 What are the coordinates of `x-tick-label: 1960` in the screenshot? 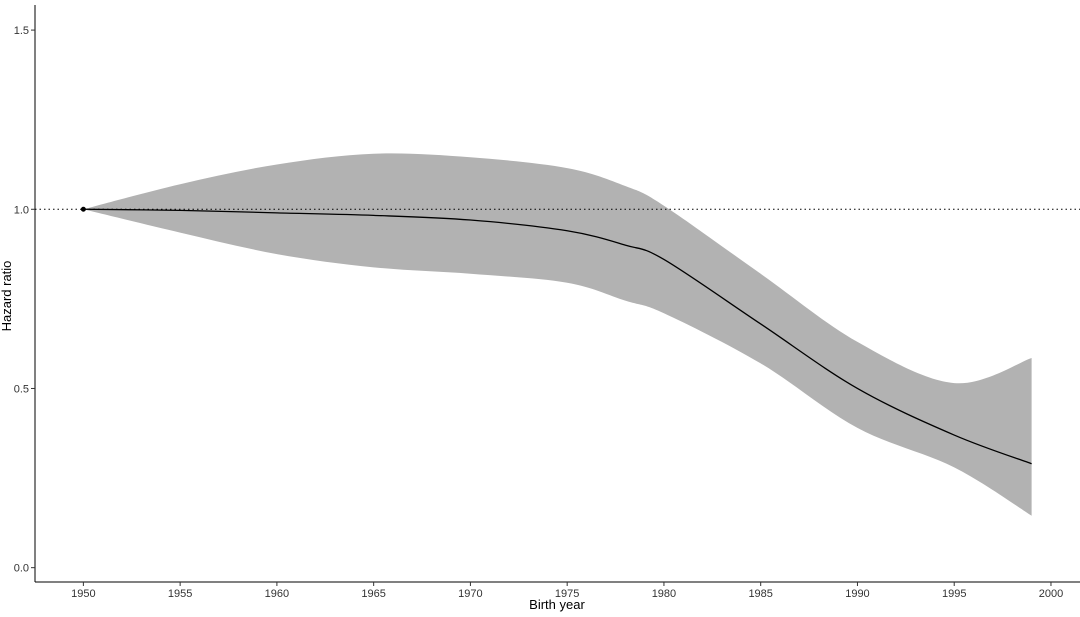 It's located at (277, 594).